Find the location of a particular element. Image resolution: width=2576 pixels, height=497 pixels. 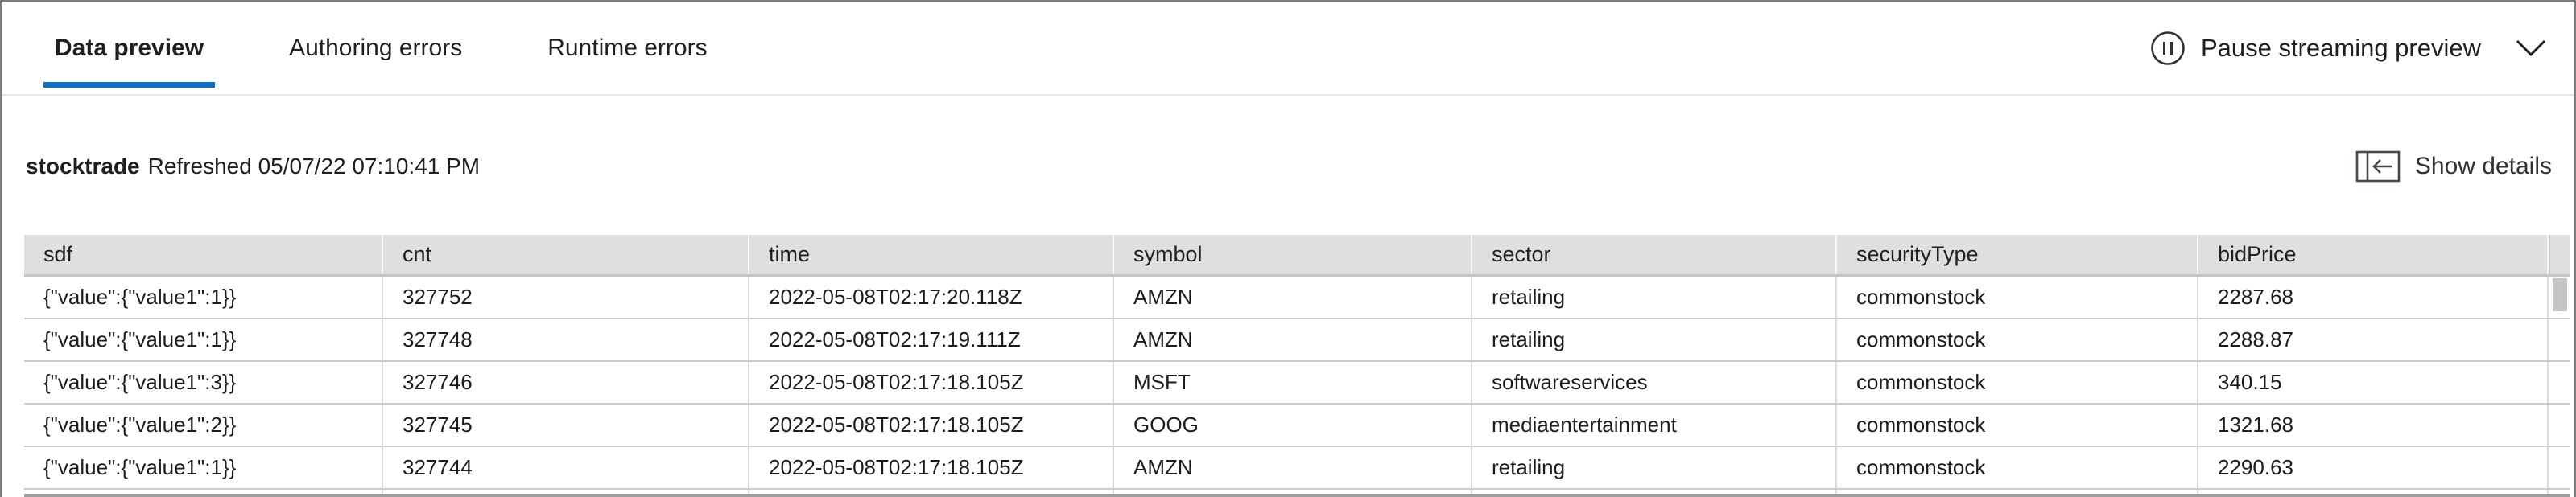

cell-cnt: 327746 is located at coordinates (566, 382).